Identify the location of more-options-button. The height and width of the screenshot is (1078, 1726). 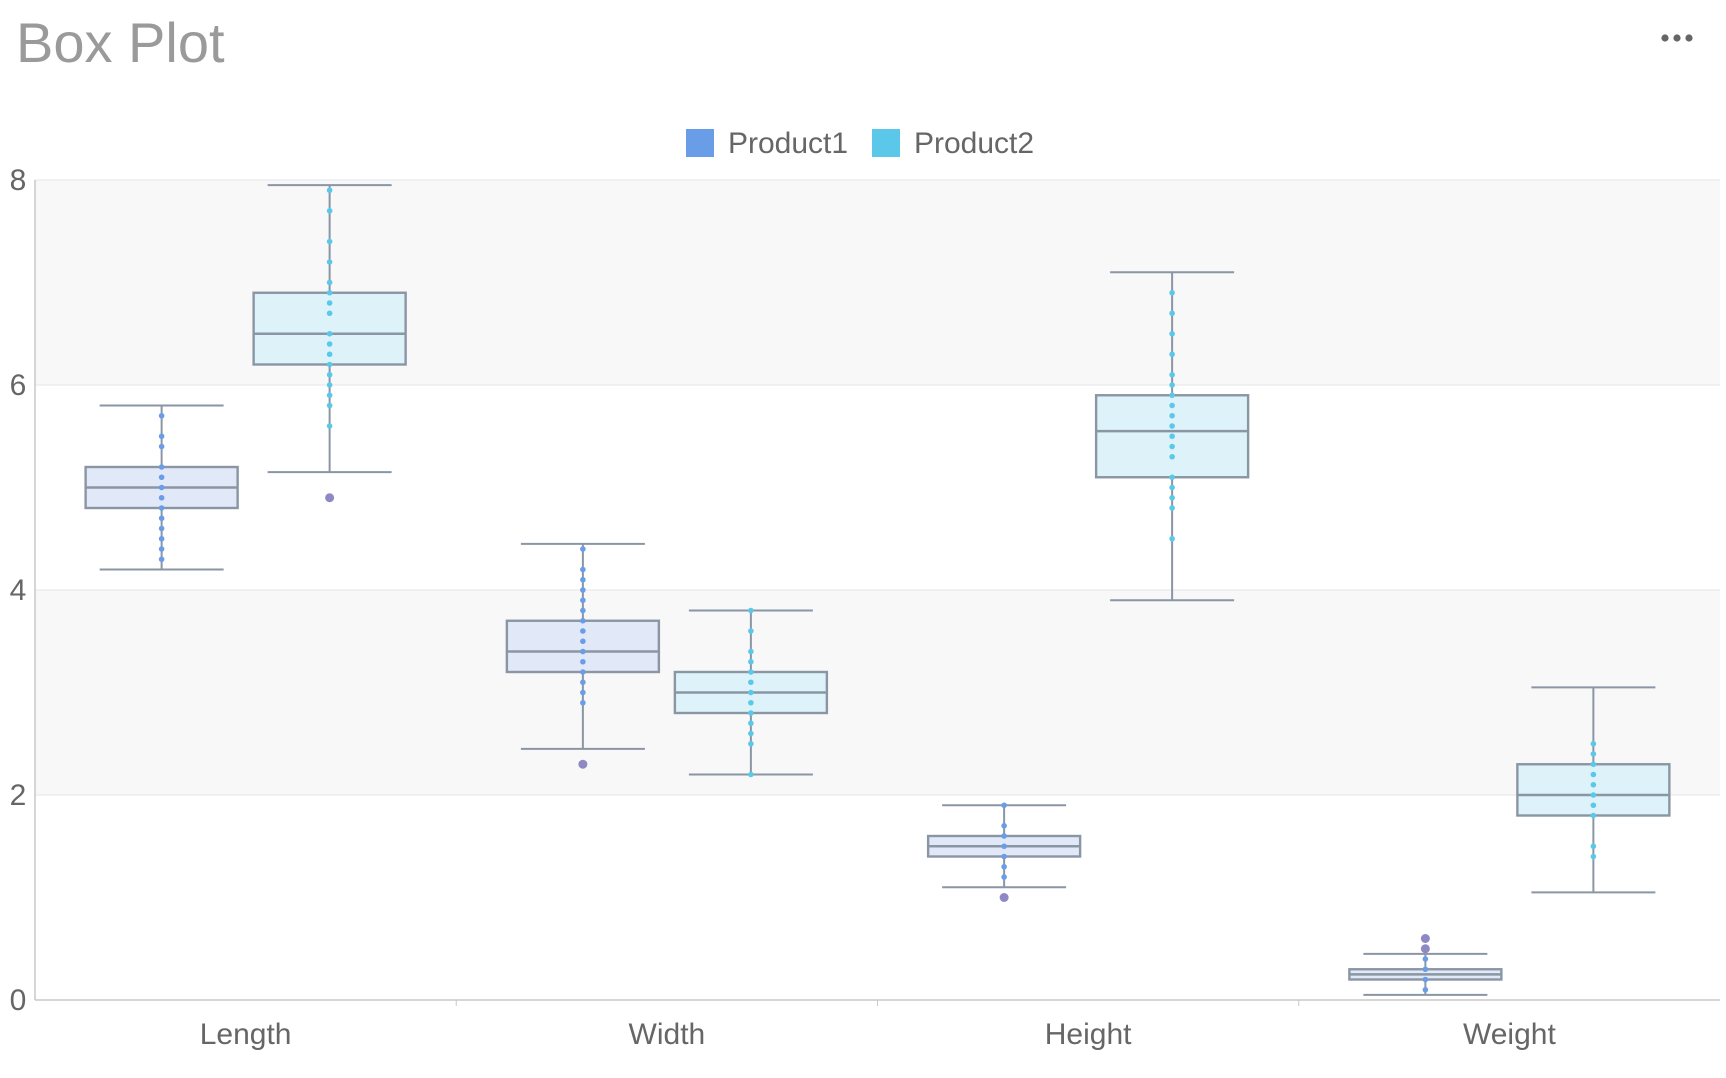
(1677, 38).